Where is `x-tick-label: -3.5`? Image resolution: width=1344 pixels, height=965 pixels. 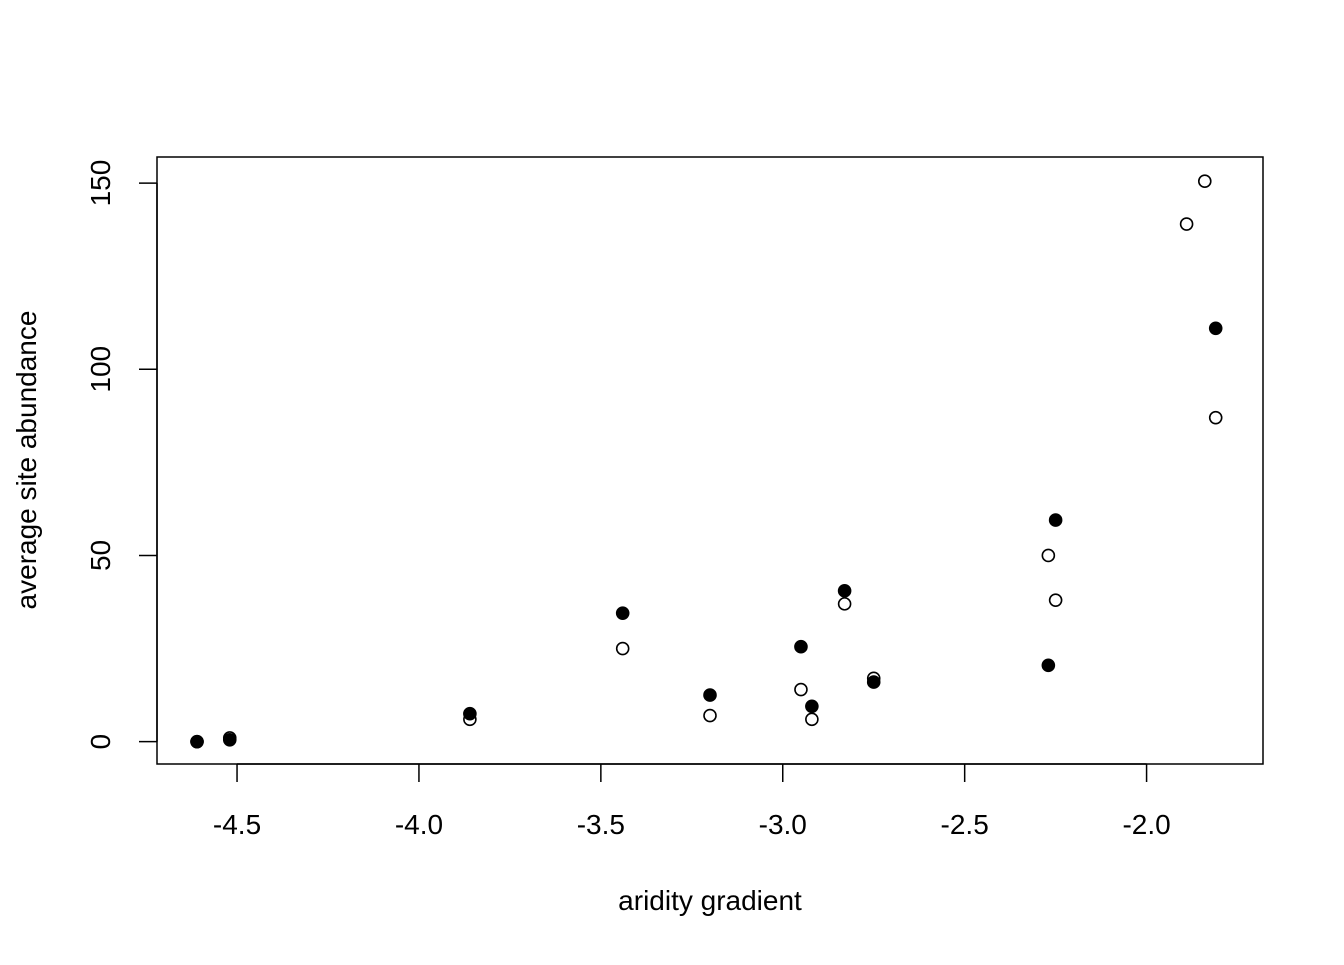 x-tick-label: -3.5 is located at coordinates (601, 824).